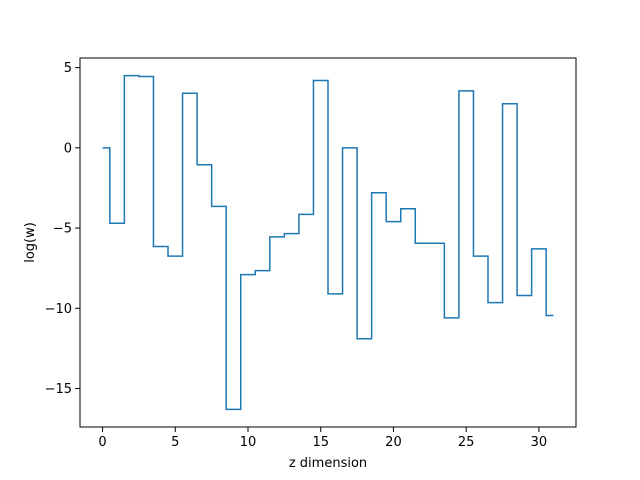  Describe the element at coordinates (68, 148) in the screenshot. I see `y-tick-label: 0` at that location.